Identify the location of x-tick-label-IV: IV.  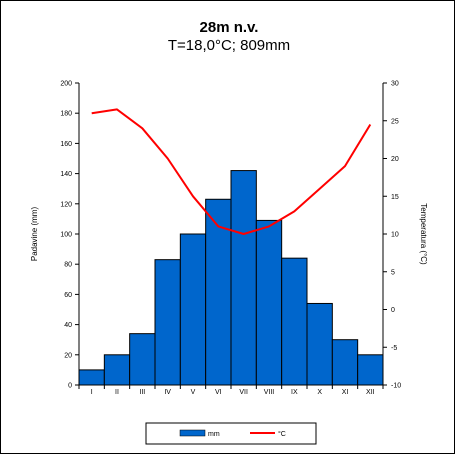
(167, 392).